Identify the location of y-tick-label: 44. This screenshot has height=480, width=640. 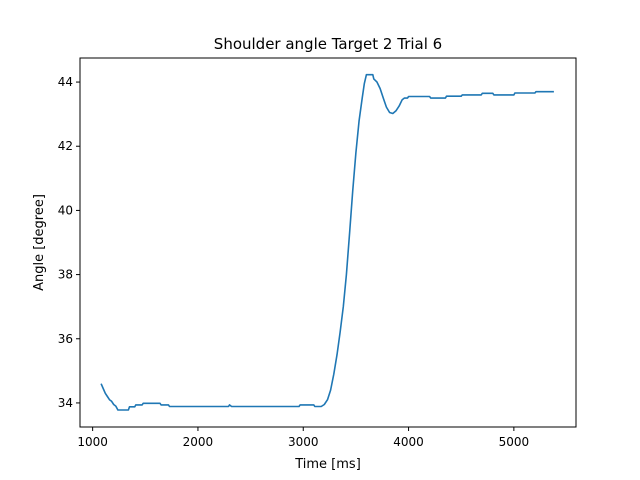
(65, 82).